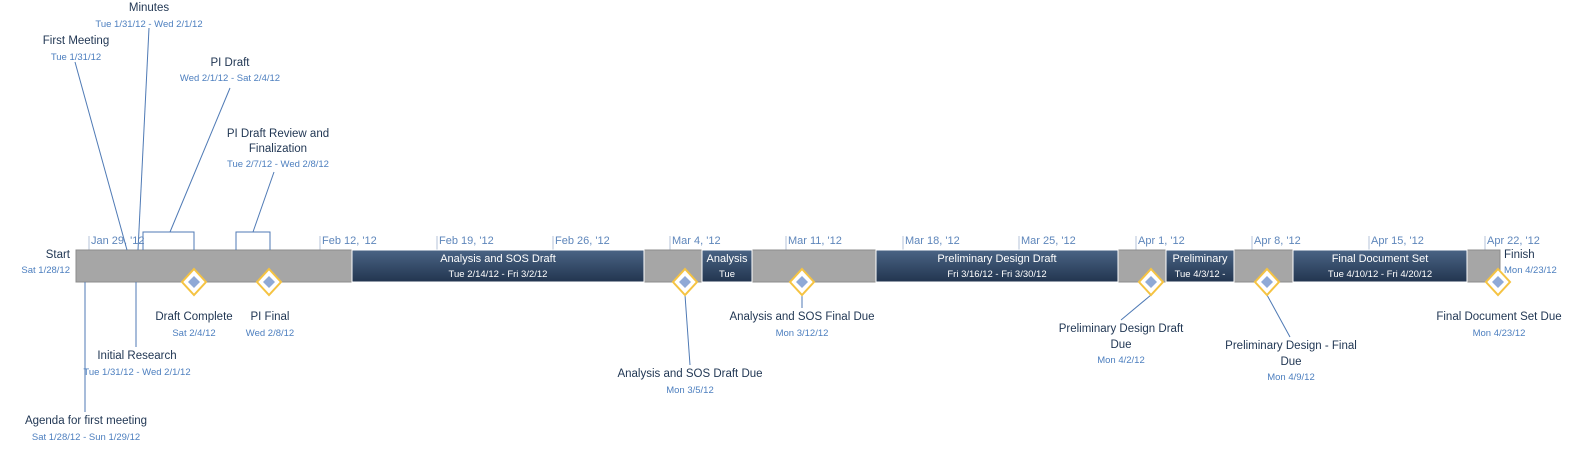  What do you see at coordinates (1200, 259) in the screenshot?
I see `task-bar-title: Preliminary` at bounding box center [1200, 259].